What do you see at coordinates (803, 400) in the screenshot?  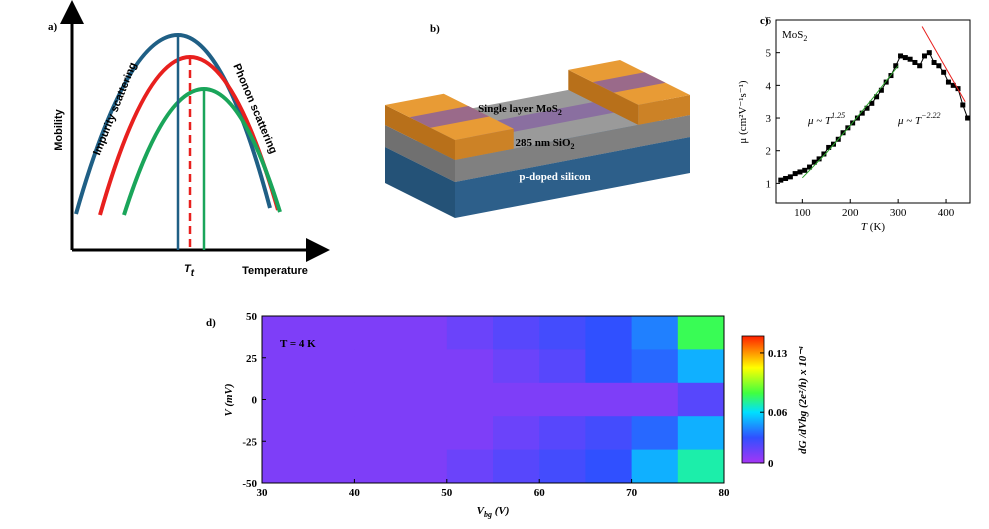 I see `colorbar-label: dG /dVbg (2e²/h) x 10⁻⁴` at bounding box center [803, 400].